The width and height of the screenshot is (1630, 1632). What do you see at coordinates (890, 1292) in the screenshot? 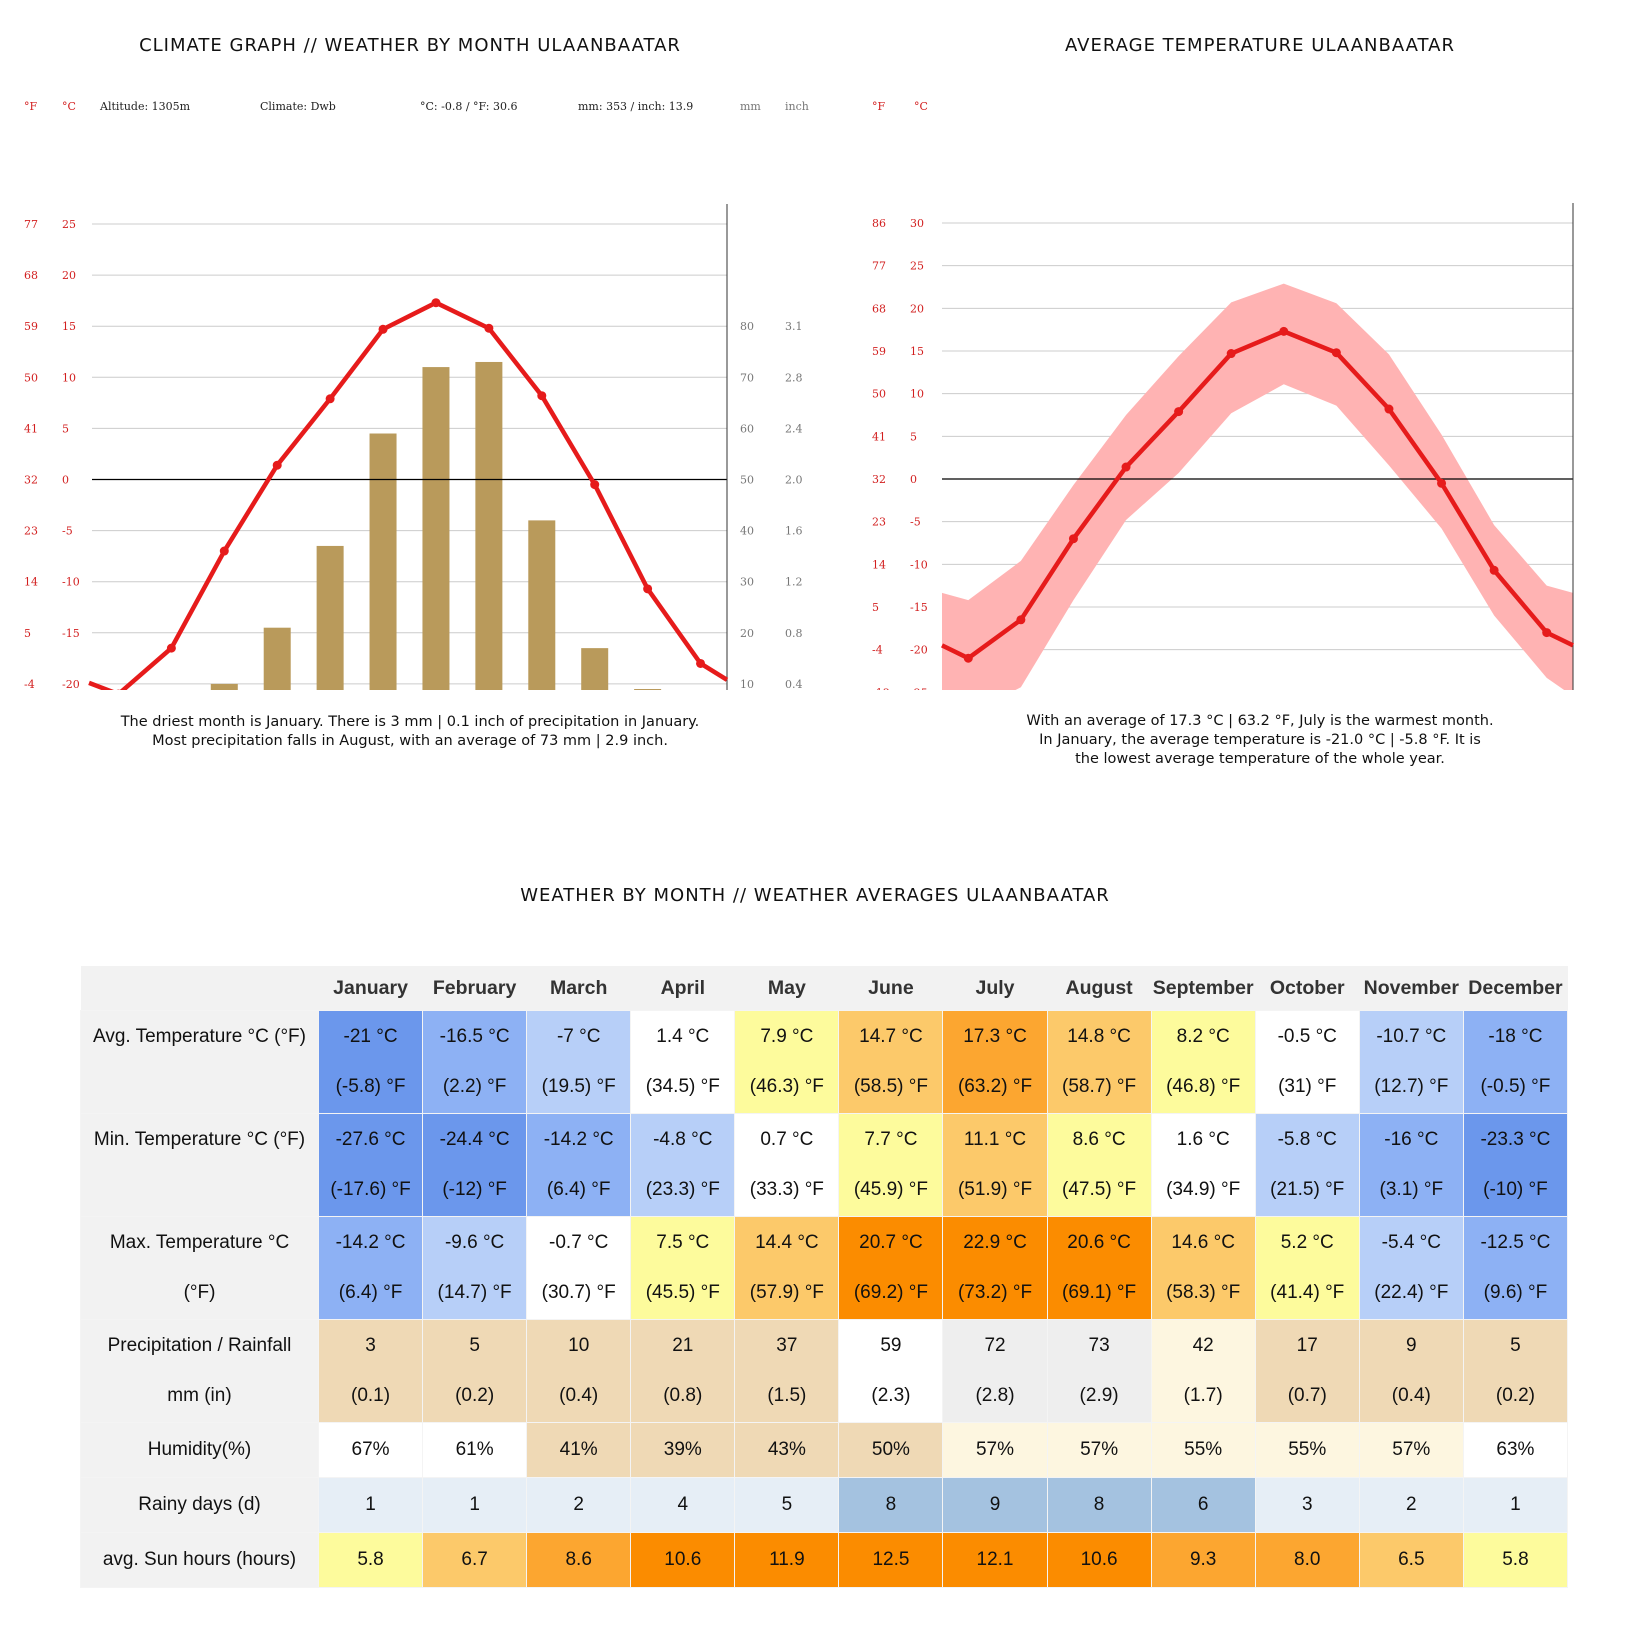
I see `cell-value-alt: (69.2) °F` at bounding box center [890, 1292].